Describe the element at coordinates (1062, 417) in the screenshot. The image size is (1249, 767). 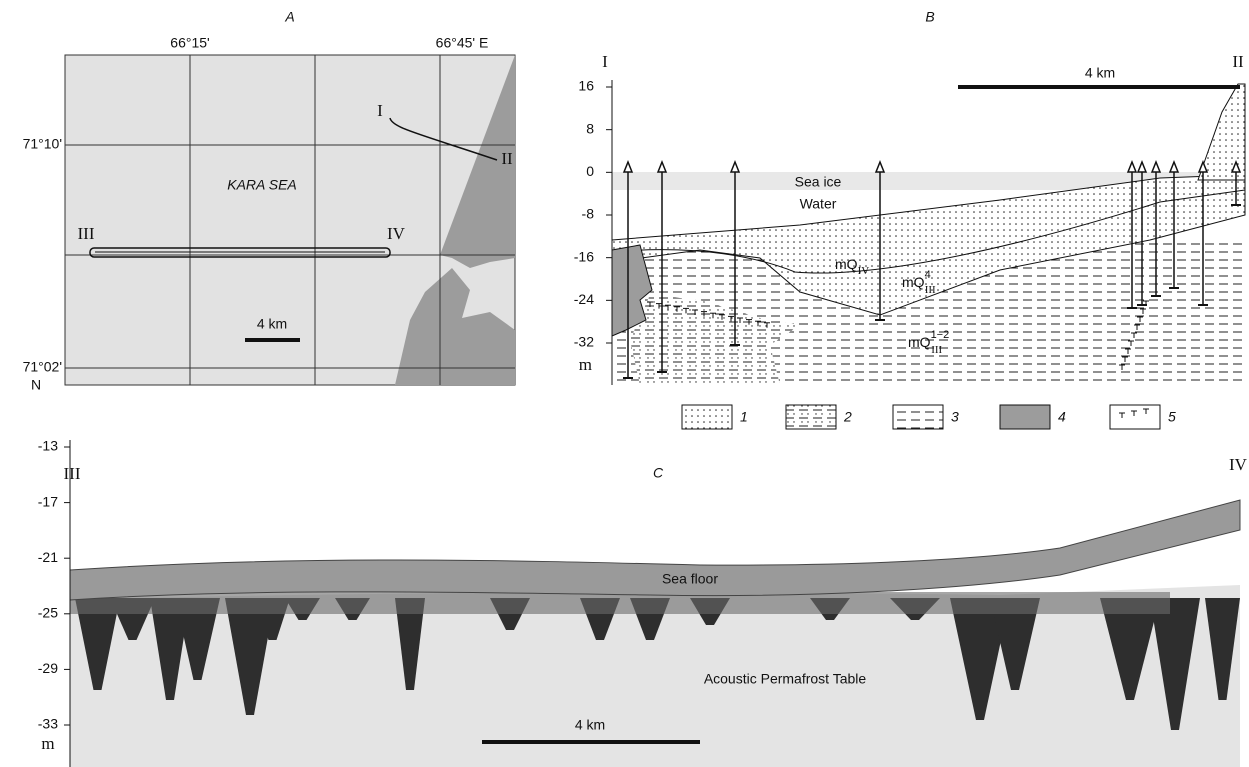
I see `legend-label: 4` at that location.